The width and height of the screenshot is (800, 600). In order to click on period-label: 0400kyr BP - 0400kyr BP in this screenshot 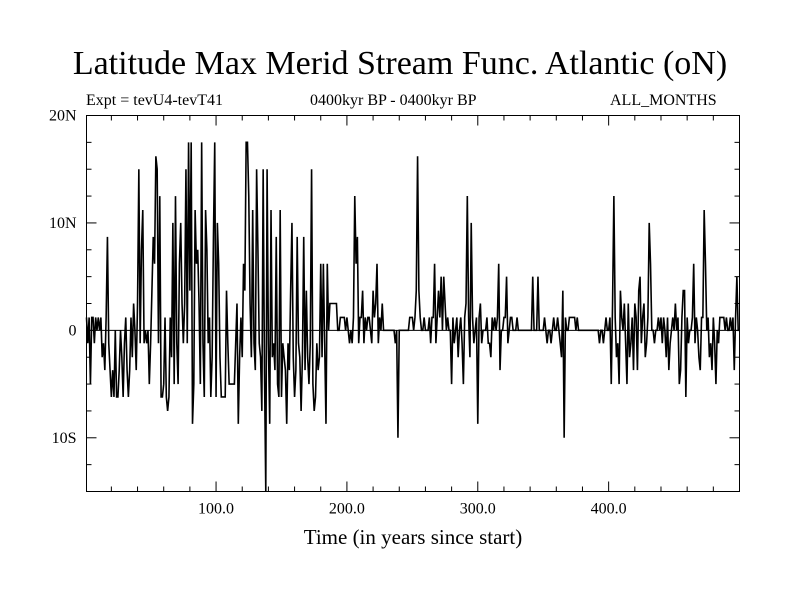, I will do `click(393, 100)`.